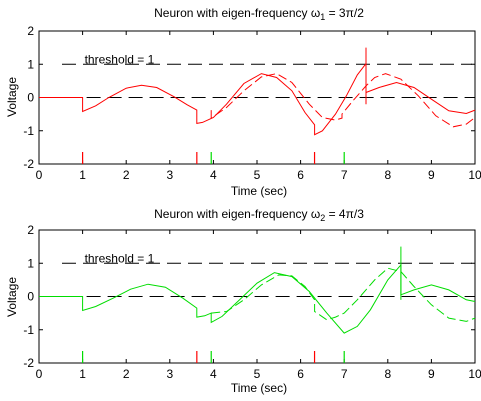 This screenshot has width=481, height=401. Describe the element at coordinates (259, 215) in the screenshot. I see `chart-title: Neuron with eigen-frequency ω2 = 4π/3` at that location.